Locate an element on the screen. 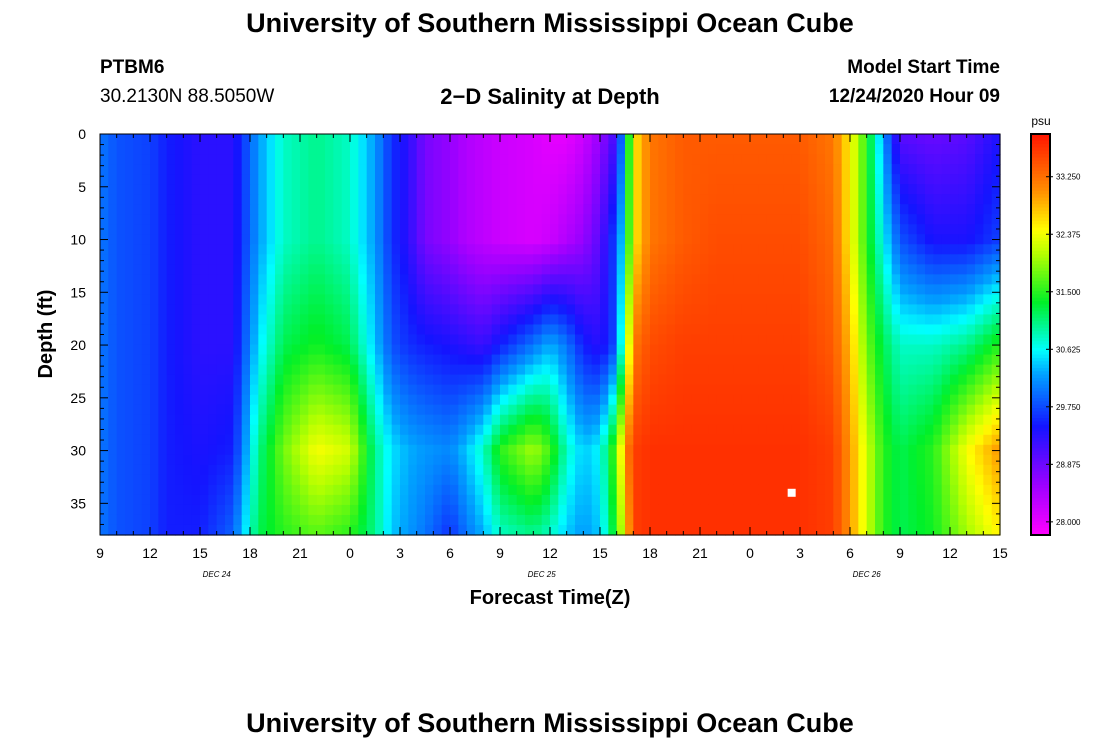  y-tick-label: 5 is located at coordinates (82, 187).